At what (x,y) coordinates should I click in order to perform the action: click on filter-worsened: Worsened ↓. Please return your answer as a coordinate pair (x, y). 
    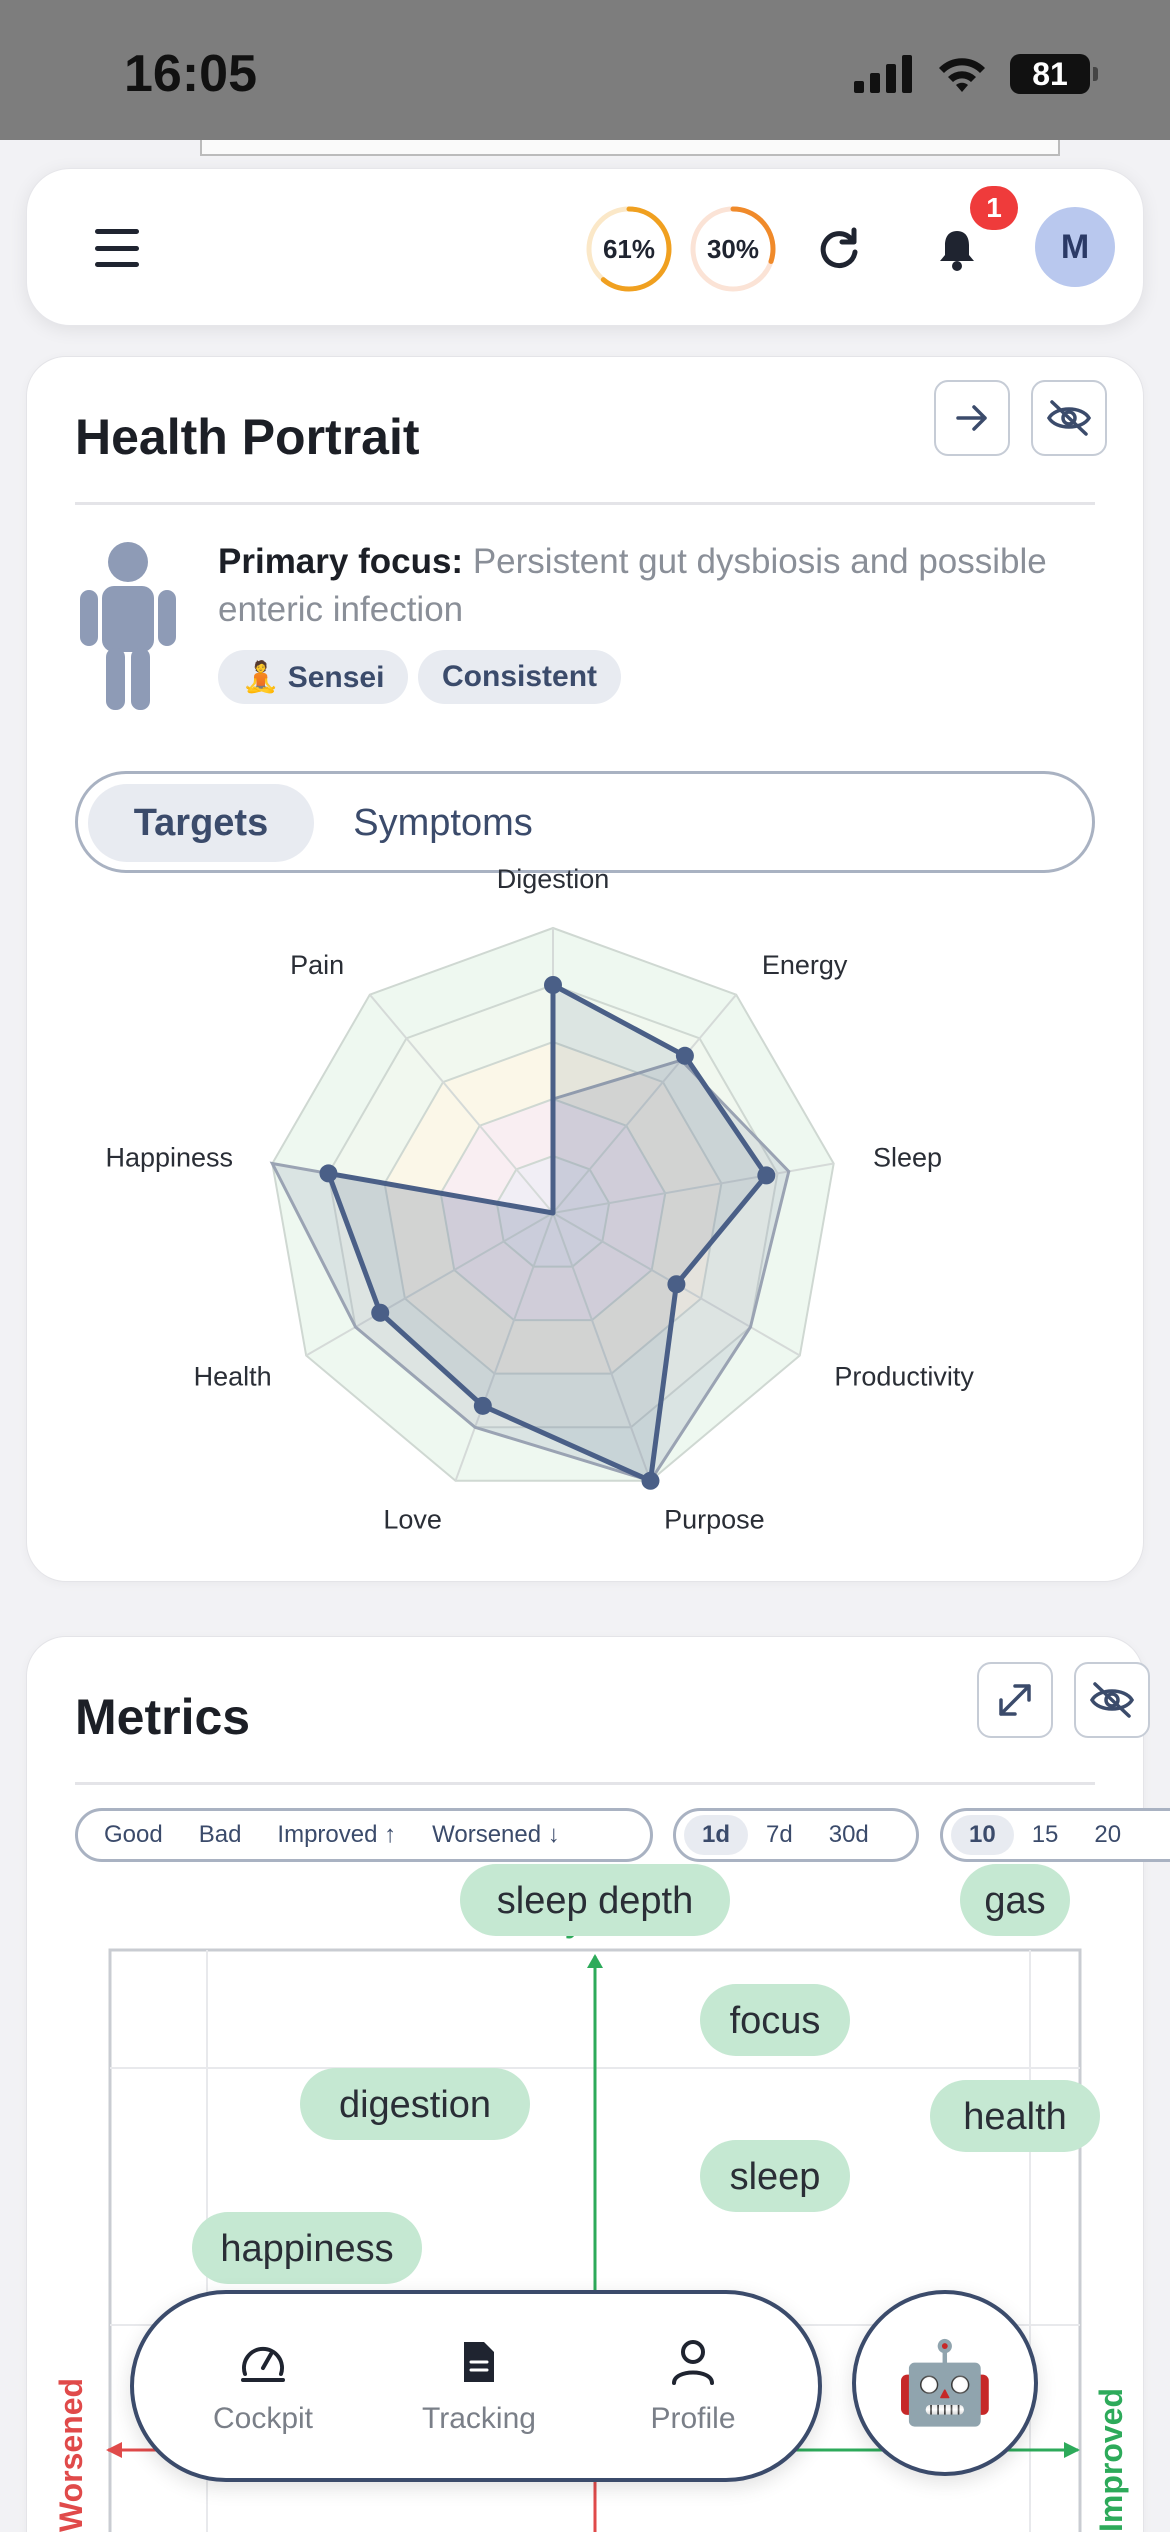
    Looking at the image, I should click on (496, 1834).